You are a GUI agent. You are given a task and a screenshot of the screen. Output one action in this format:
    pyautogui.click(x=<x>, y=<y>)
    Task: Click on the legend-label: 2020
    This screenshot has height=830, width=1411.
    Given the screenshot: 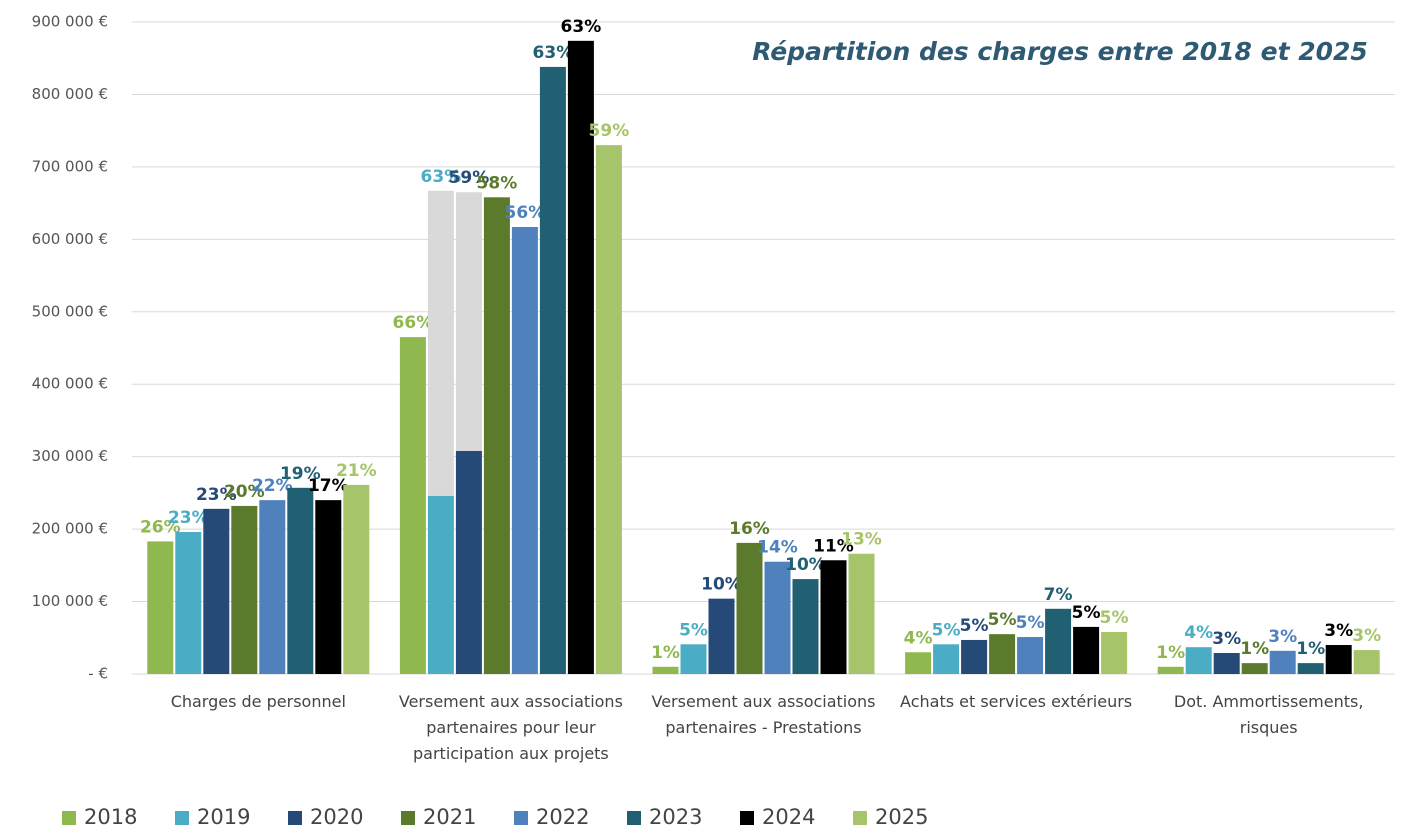 What is the action you would take?
    pyautogui.click(x=336, y=817)
    